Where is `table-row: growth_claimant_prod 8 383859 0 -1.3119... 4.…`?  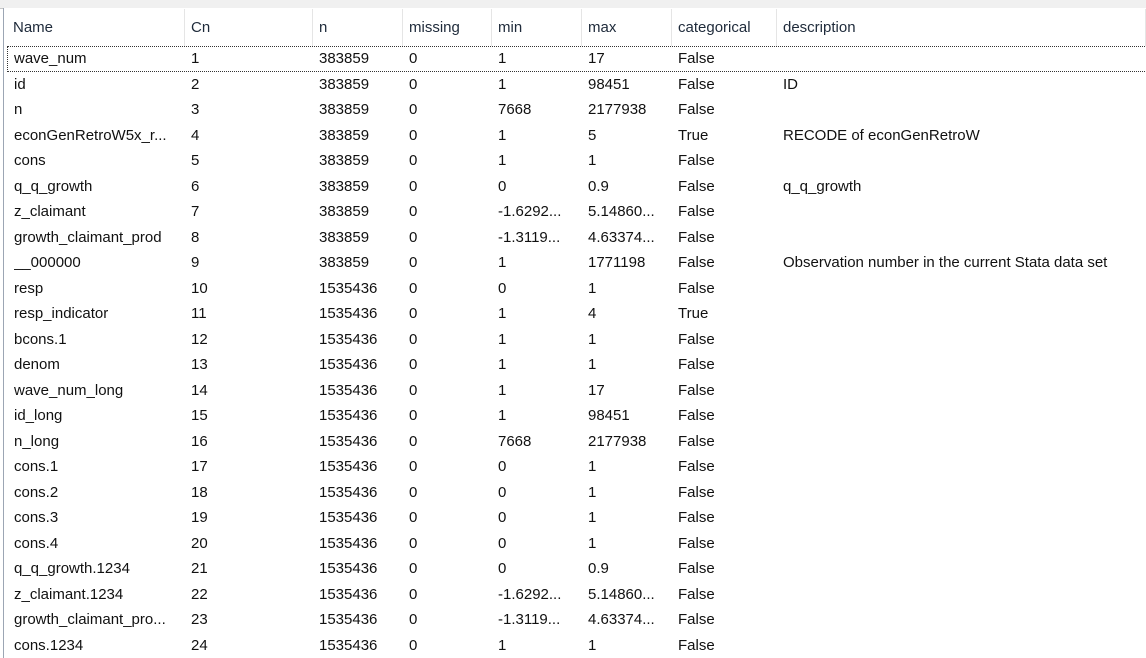 table-row: growth_claimant_prod 8 383859 0 -1.3119... 4.… is located at coordinates (577, 238).